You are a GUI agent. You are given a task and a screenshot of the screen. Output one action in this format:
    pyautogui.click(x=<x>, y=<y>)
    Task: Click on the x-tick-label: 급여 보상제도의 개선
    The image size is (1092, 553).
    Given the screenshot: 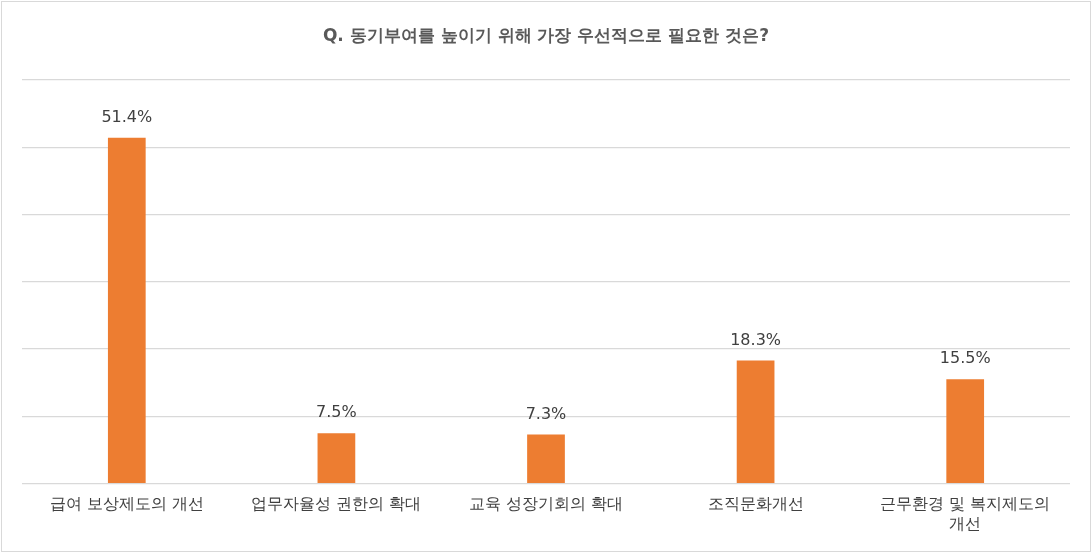 What is the action you would take?
    pyautogui.click(x=126, y=504)
    